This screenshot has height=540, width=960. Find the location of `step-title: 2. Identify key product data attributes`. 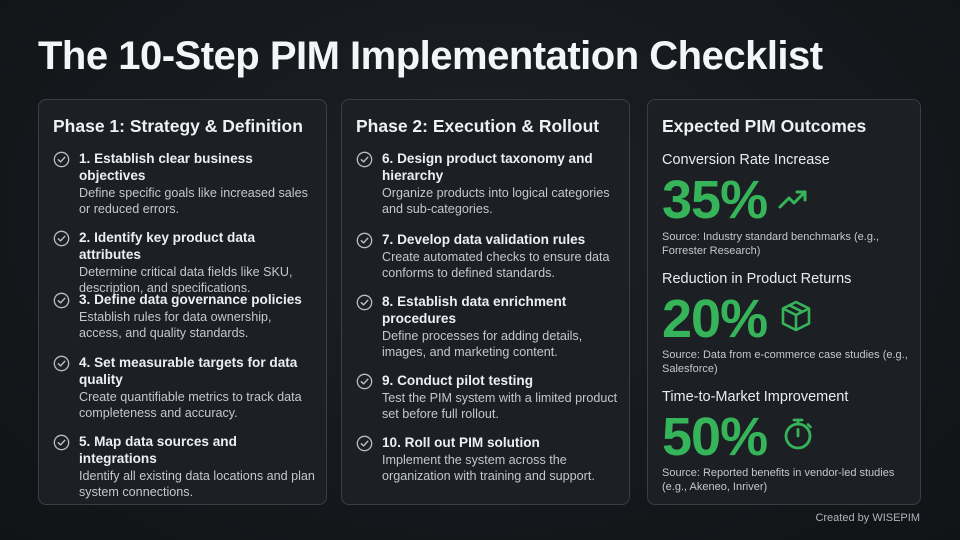

step-title: 2. Identify key product data attributes is located at coordinates (167, 246).